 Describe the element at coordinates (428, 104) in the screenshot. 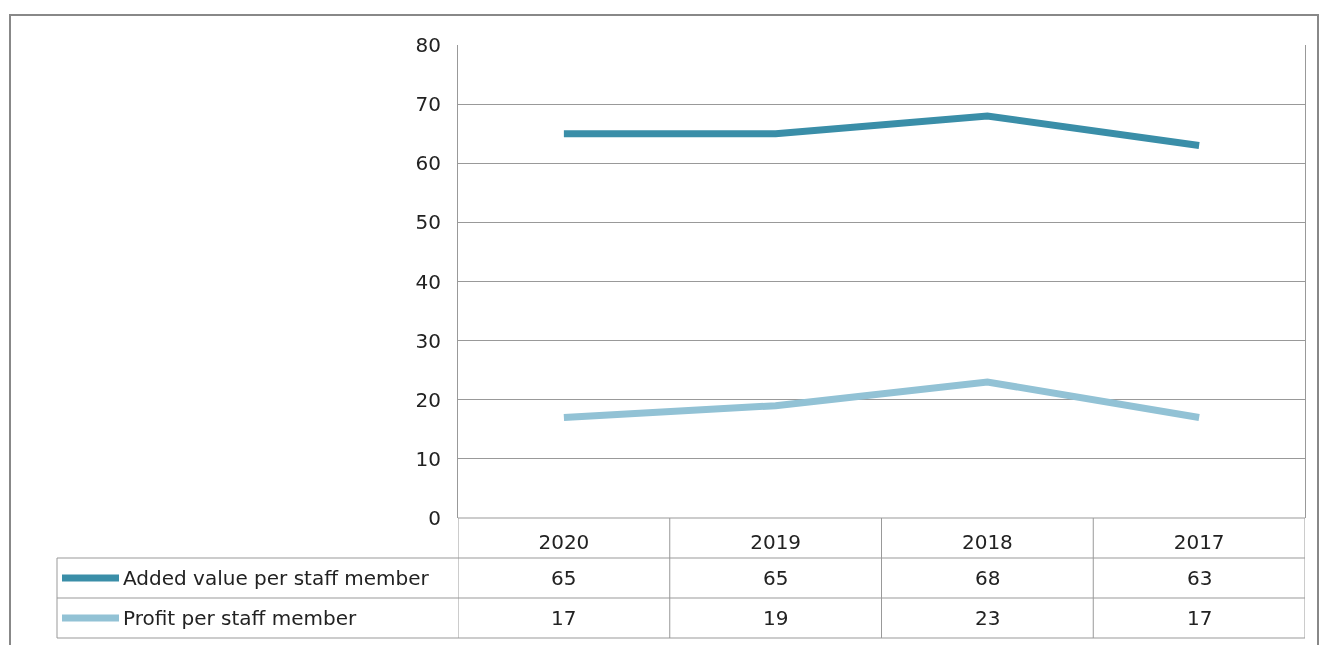

I see `y-tick-label: 70` at that location.